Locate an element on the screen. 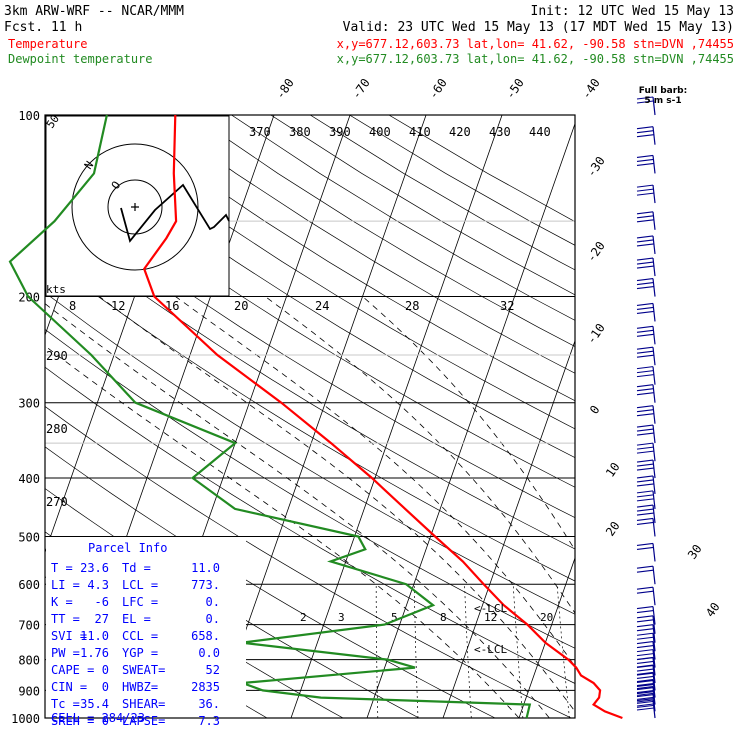 The image size is (740, 740). pressure-tick-label: 300 is located at coordinates (29, 404).